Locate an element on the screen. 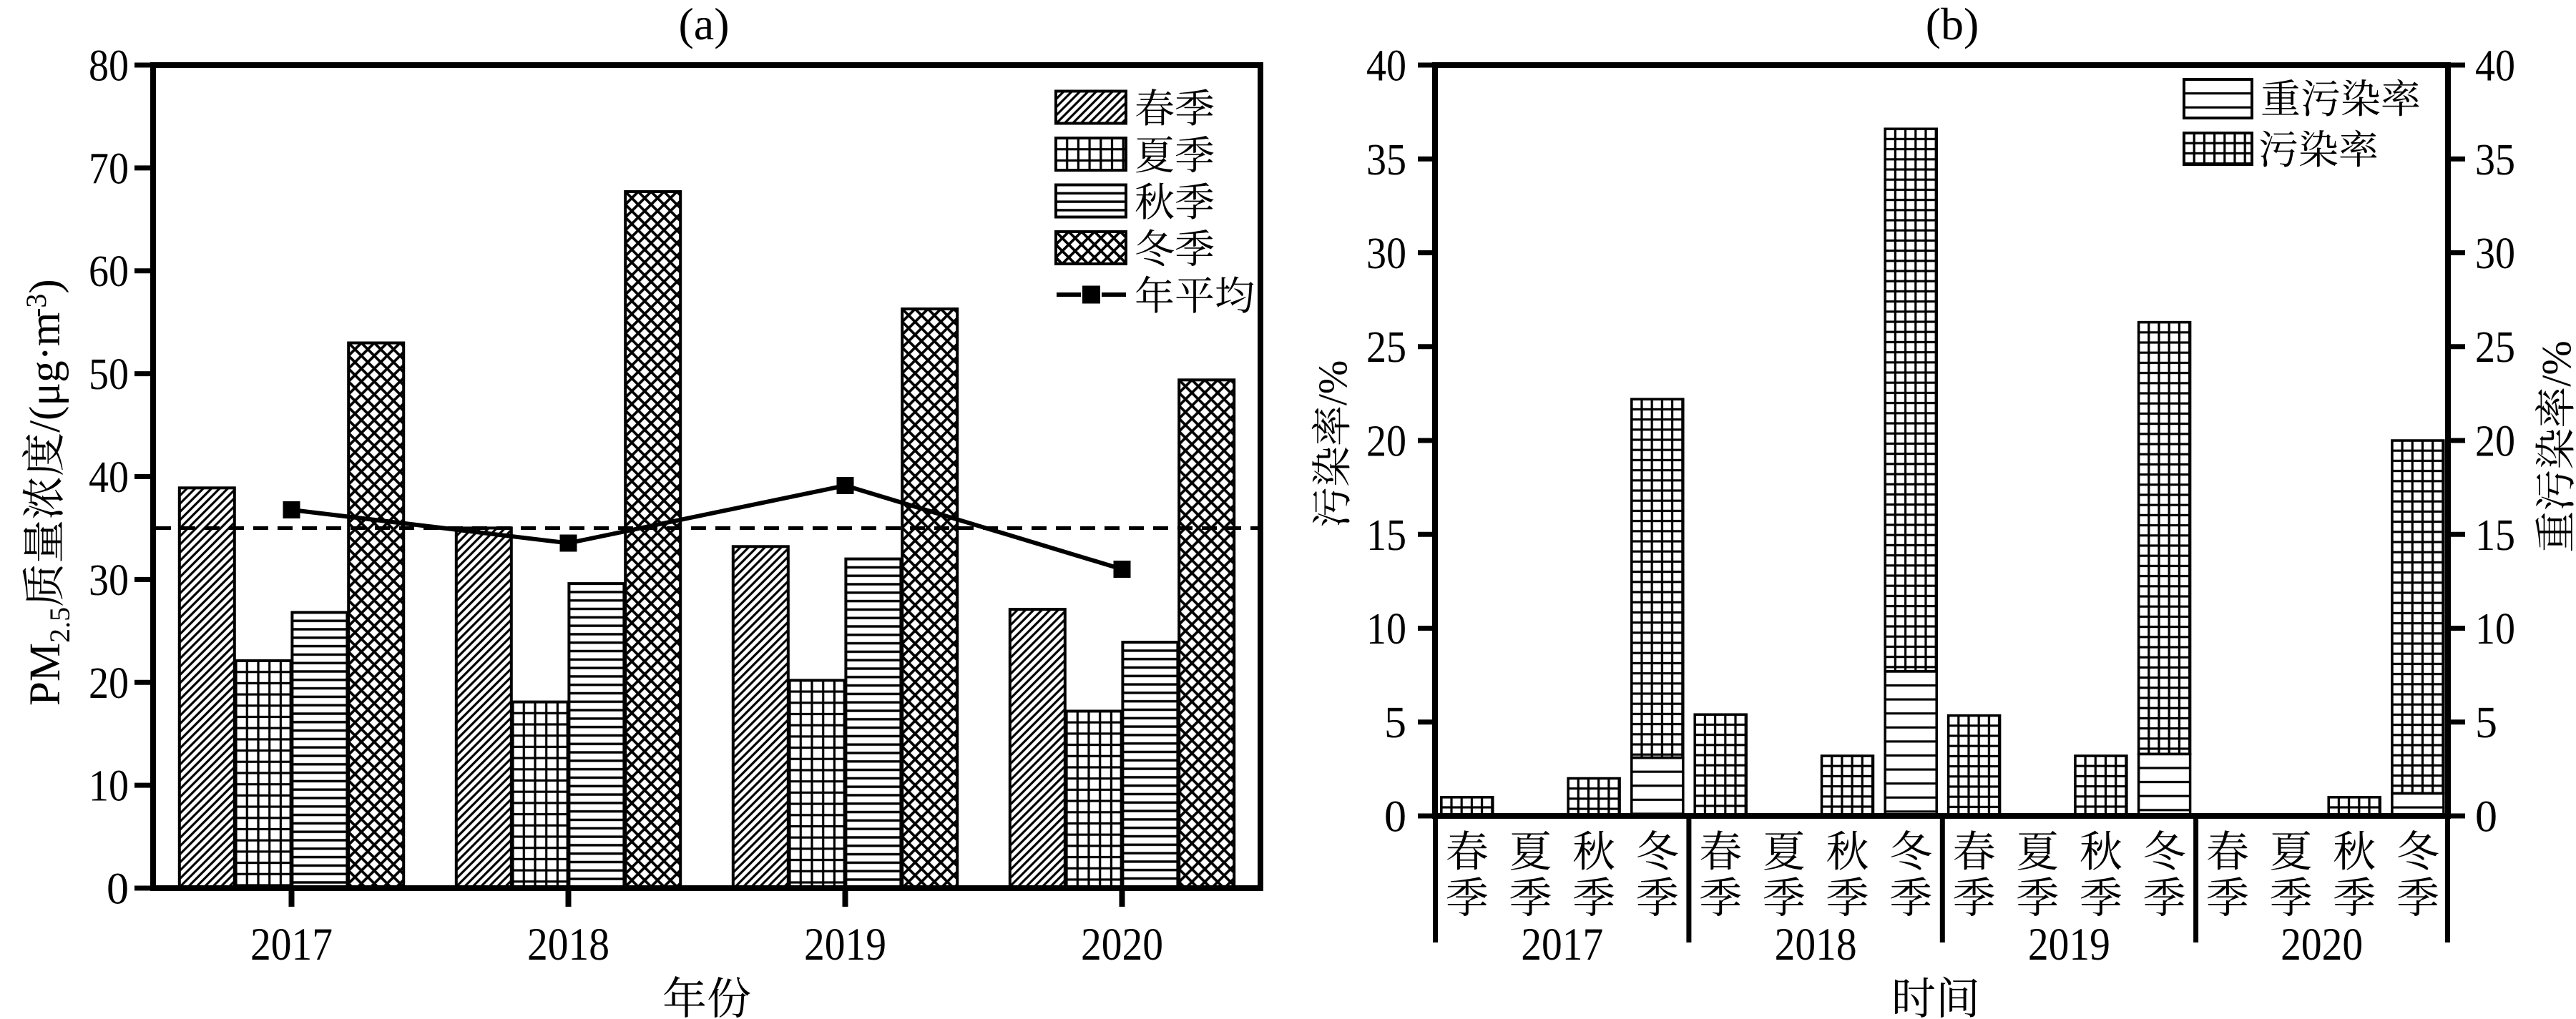  svg-text: (a) is located at coordinates (703, 24).